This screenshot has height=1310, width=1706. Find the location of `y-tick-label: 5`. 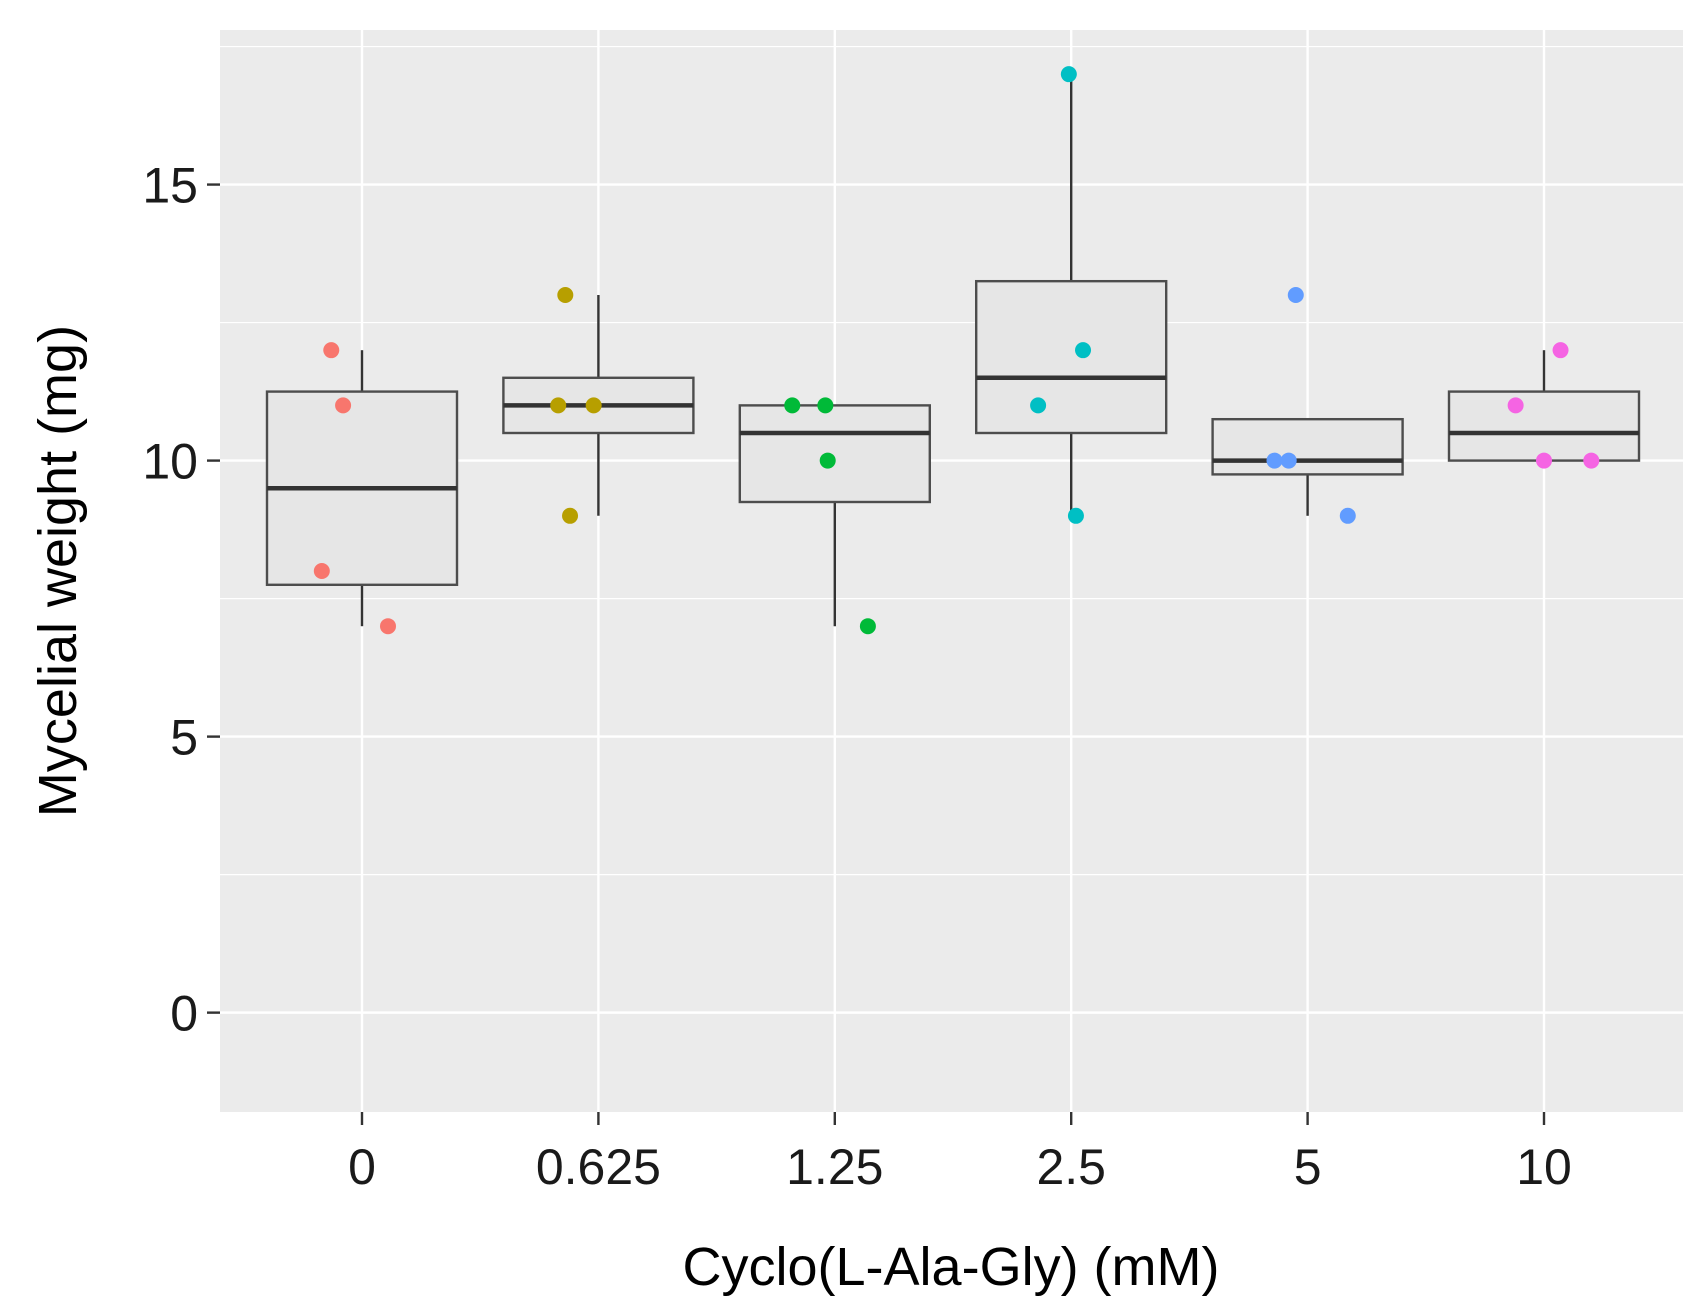

y-tick-label: 5 is located at coordinates (184, 738).